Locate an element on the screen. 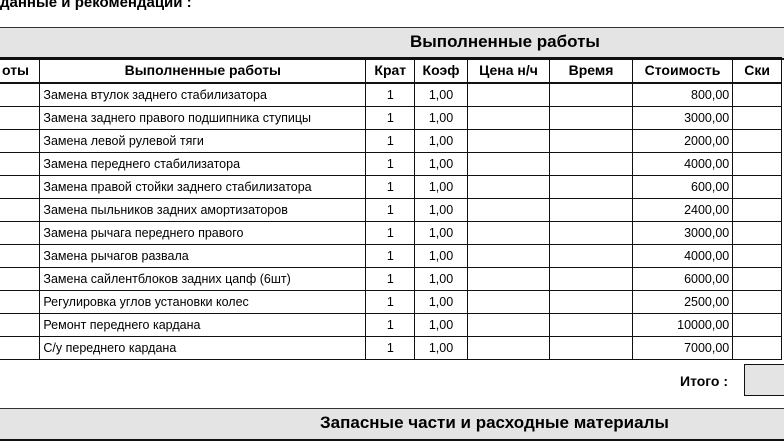 The height and width of the screenshot is (441, 784). cell-name: Замена левой рулевой тяги is located at coordinates (203, 141).